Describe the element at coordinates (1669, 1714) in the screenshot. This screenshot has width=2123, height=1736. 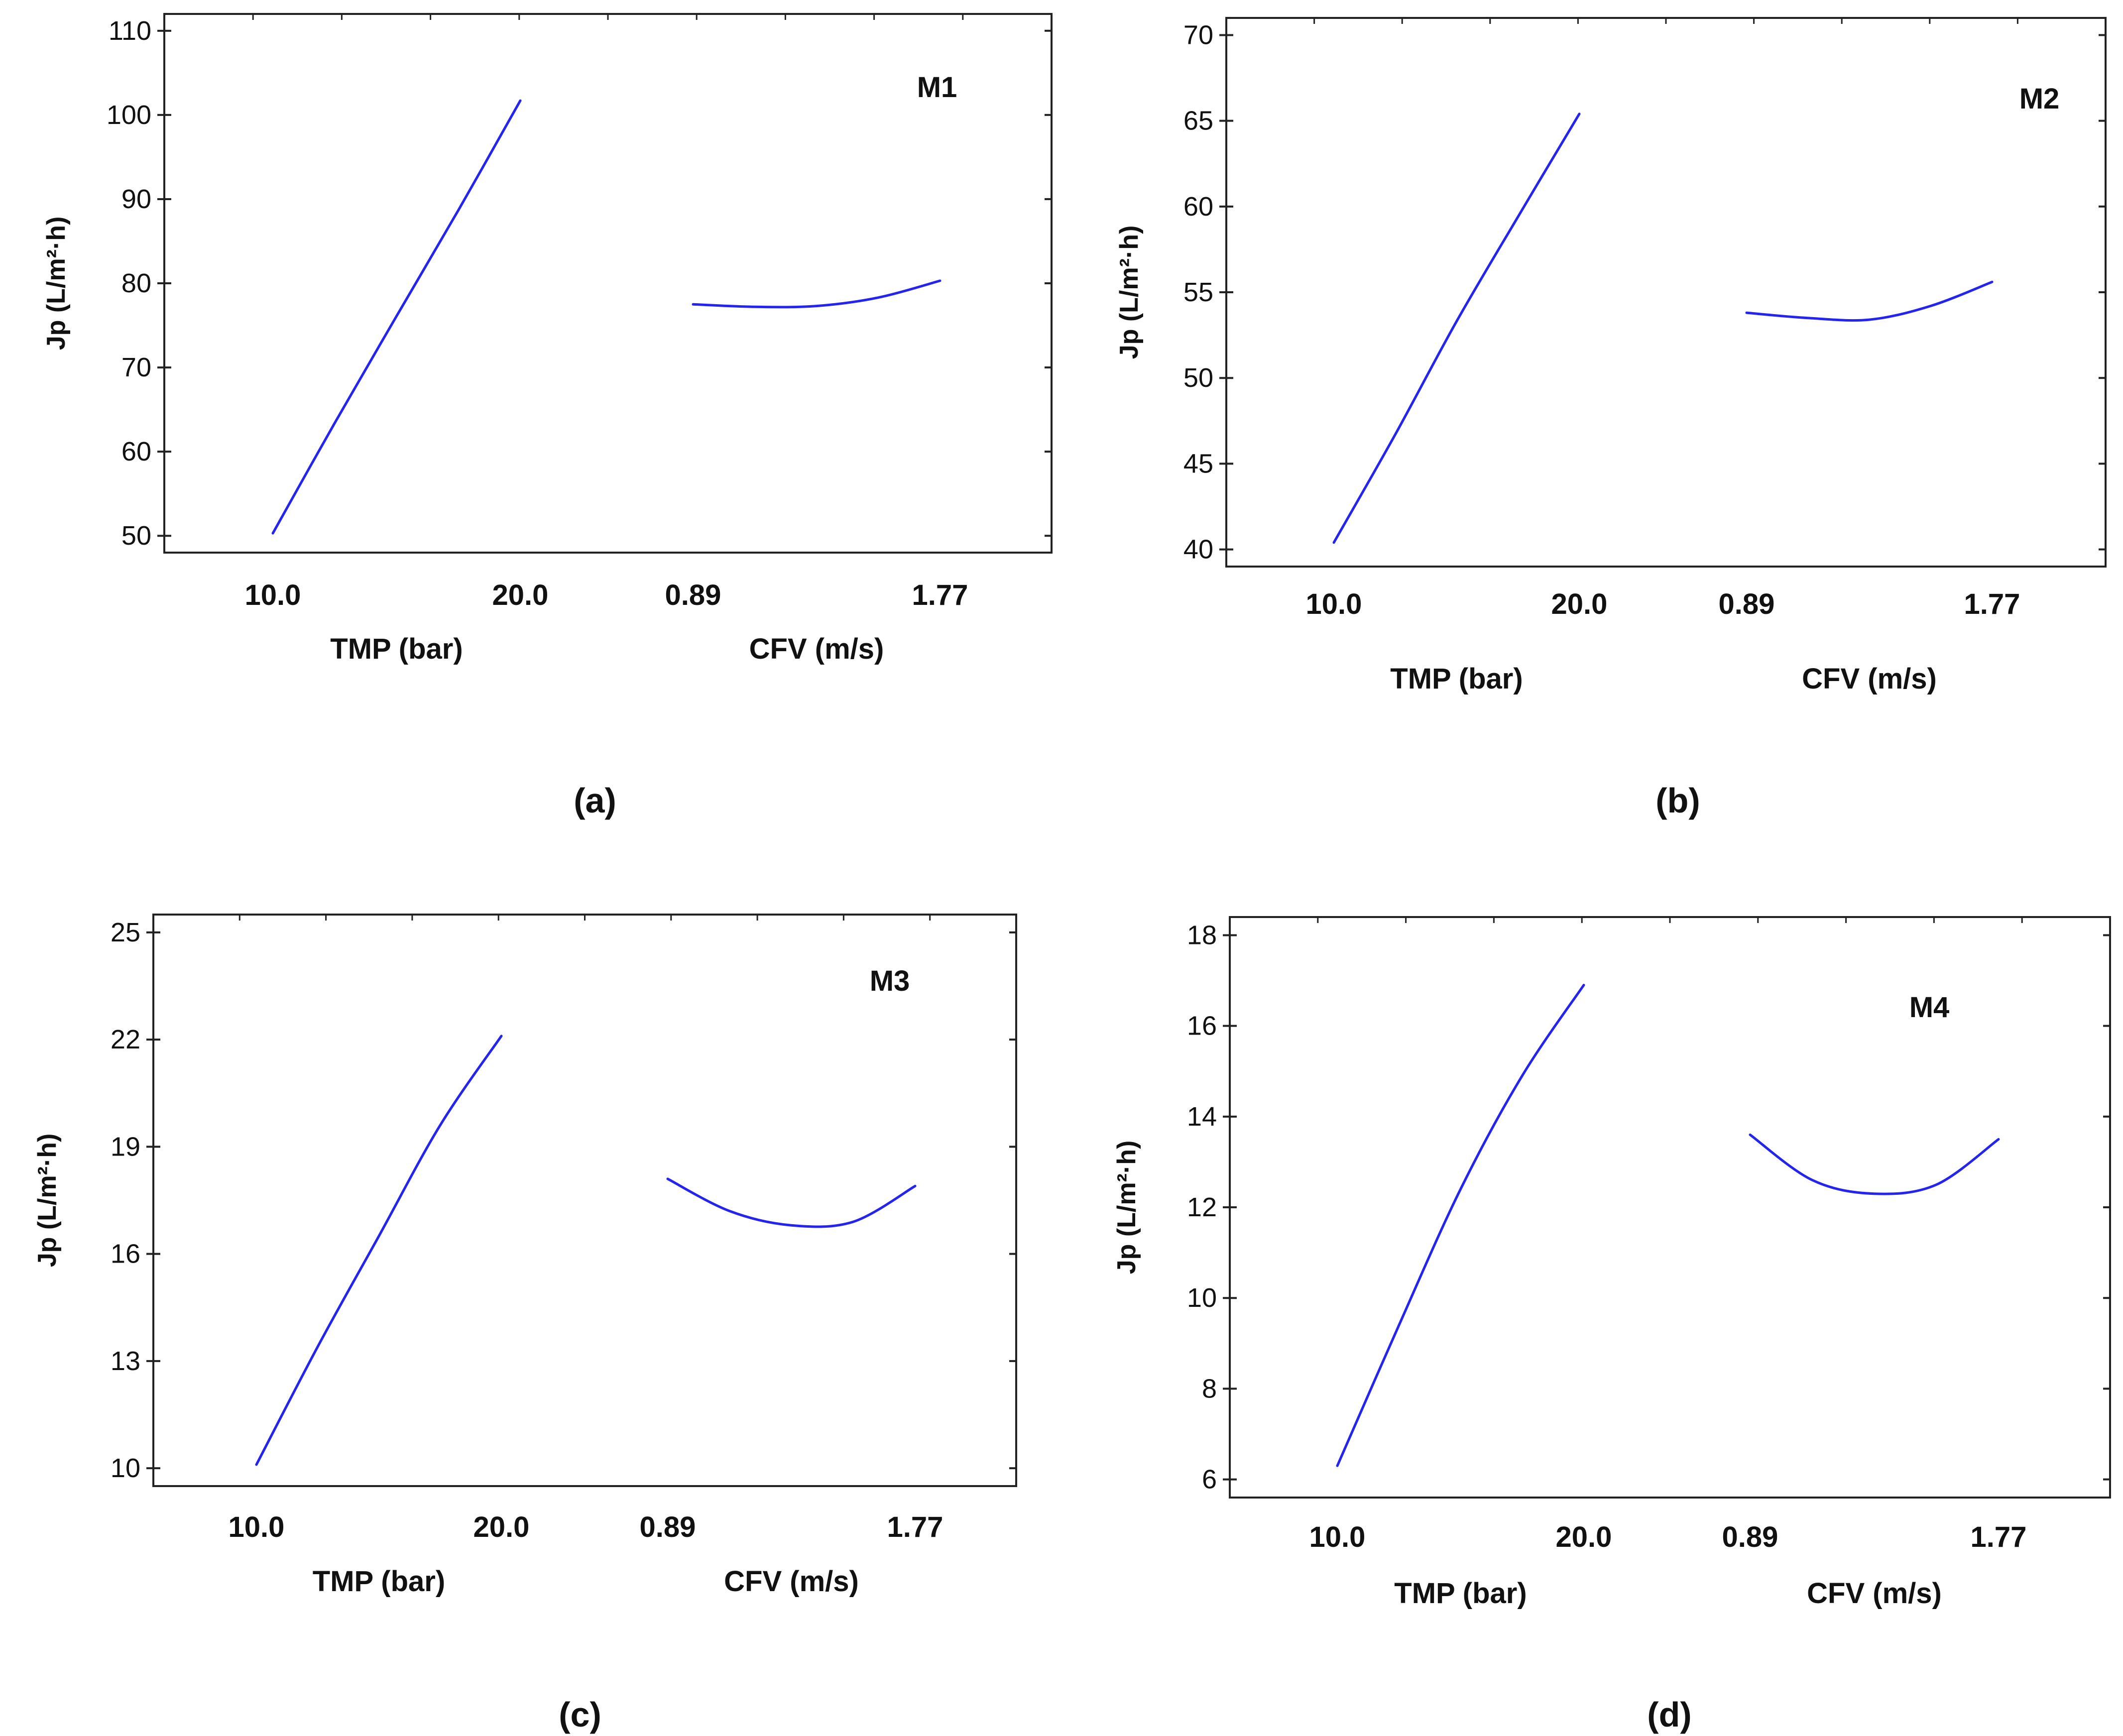
I see `panel-caption: (d)` at that location.